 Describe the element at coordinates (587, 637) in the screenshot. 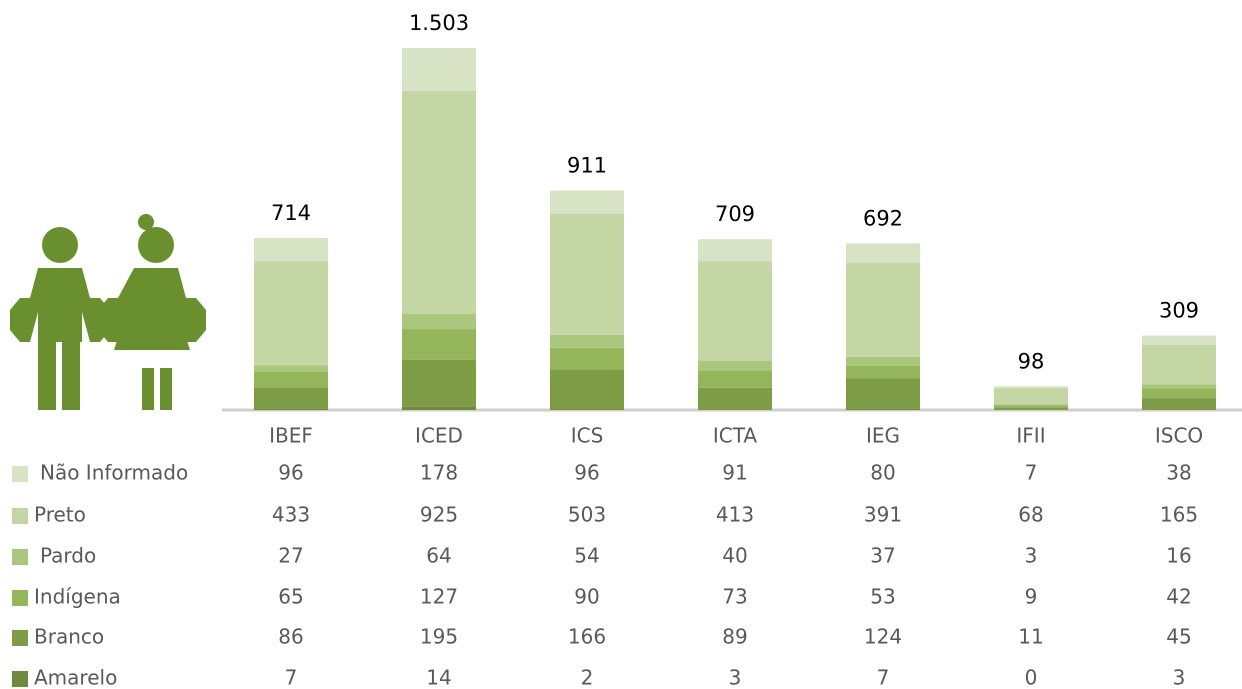

I see `table-cell: 166` at that location.